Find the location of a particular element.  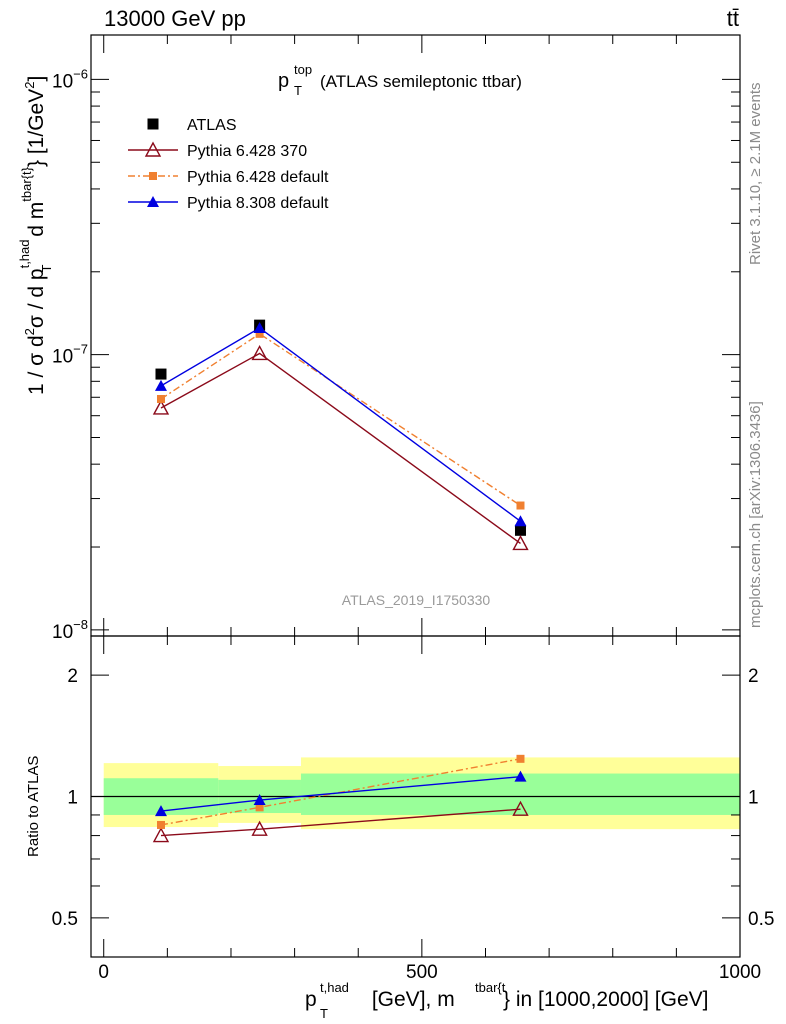

main-y-tick-label: 10⁻⁷ is located at coordinates (70, 355).